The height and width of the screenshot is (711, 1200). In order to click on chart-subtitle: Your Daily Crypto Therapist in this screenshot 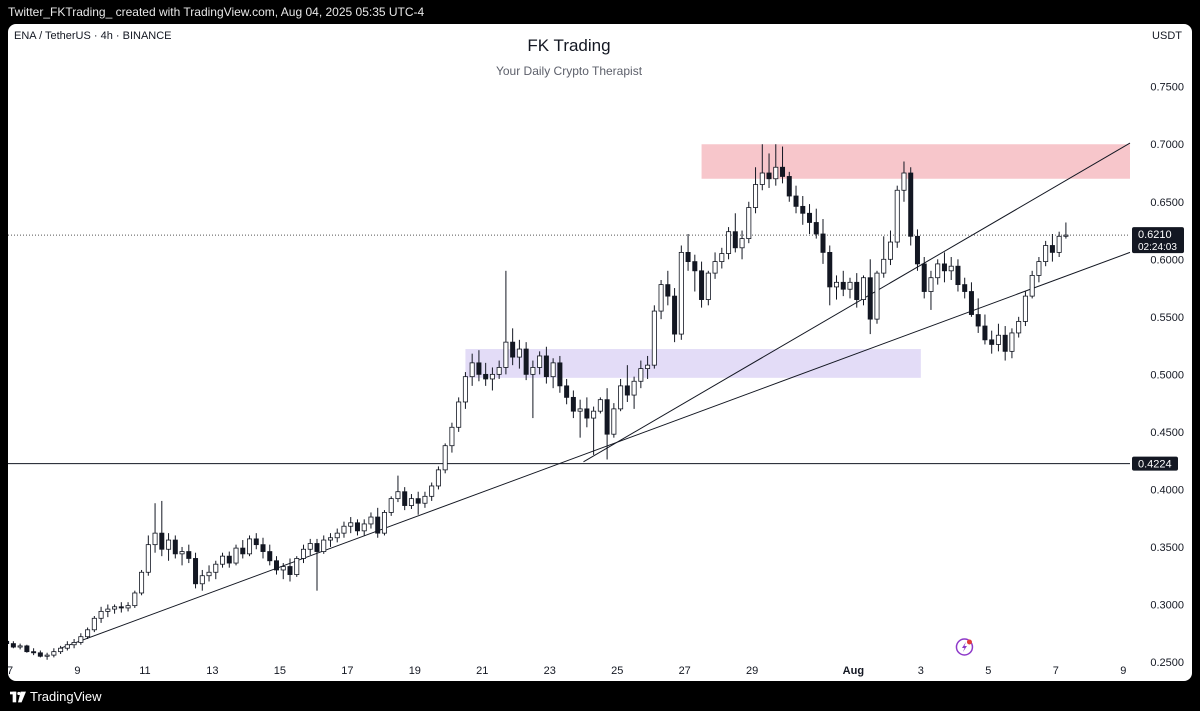, I will do `click(569, 71)`.